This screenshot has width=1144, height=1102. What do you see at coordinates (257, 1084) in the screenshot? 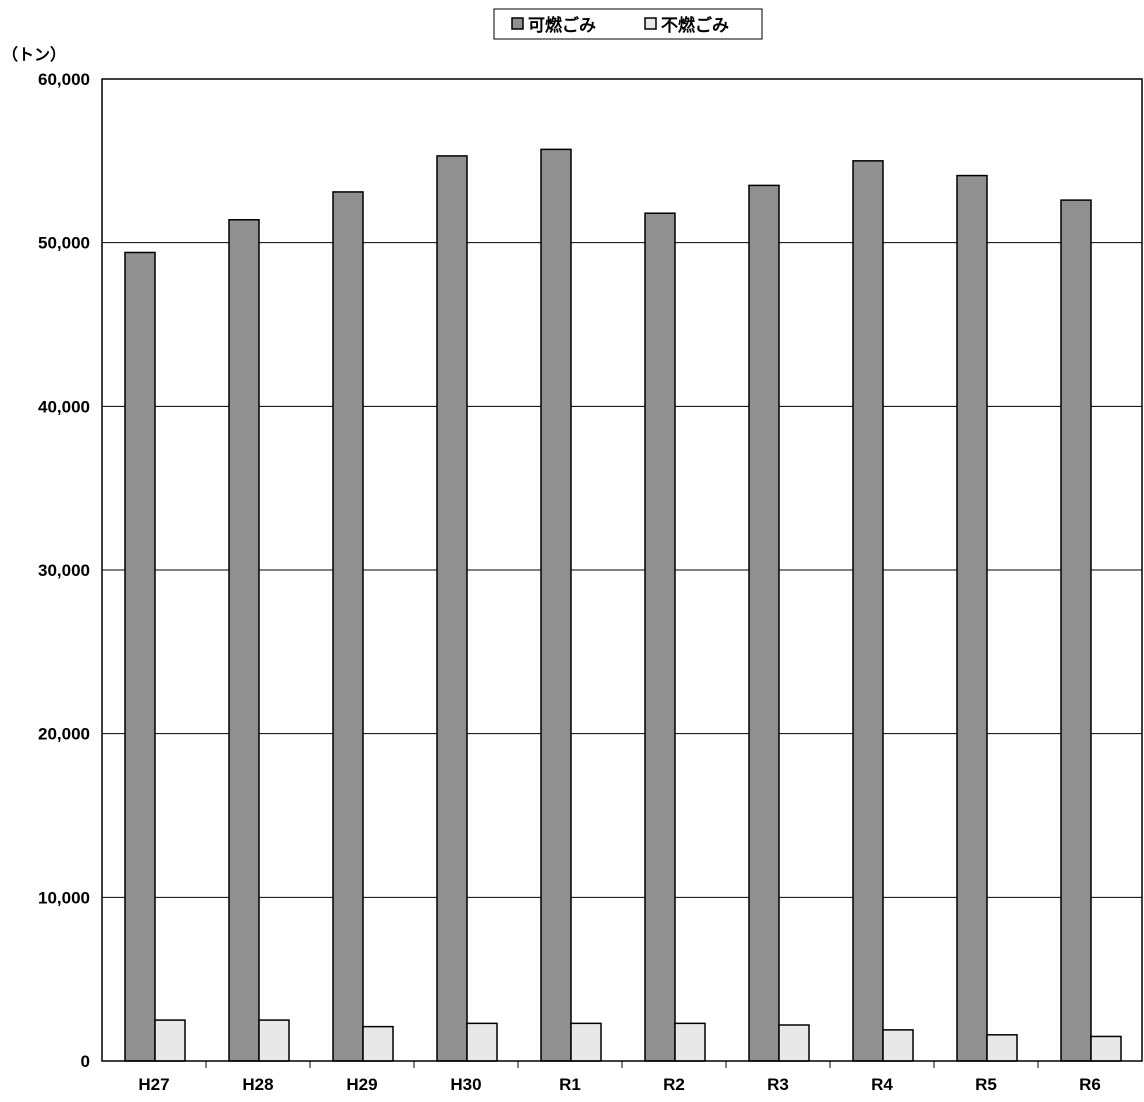
I see `x-tick-label: H28` at bounding box center [257, 1084].